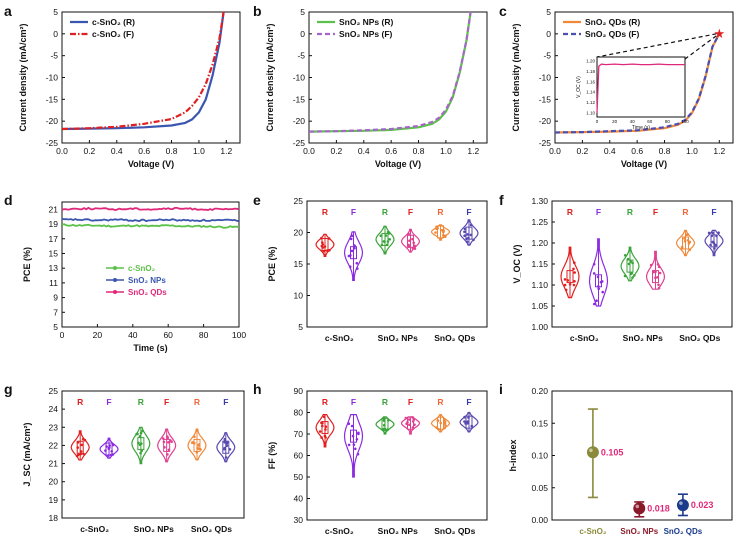 Image resolution: width=754 pixels, height=540 pixels. Describe the element at coordinates (665, 151) in the screenshot. I see `x-tick-label: 0.8` at that location.